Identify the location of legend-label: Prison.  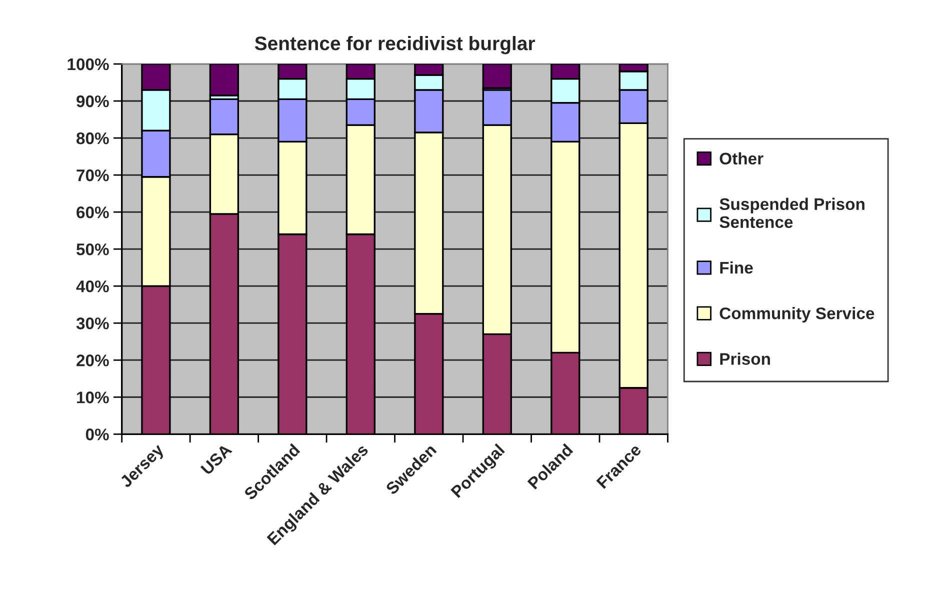
(745, 358).